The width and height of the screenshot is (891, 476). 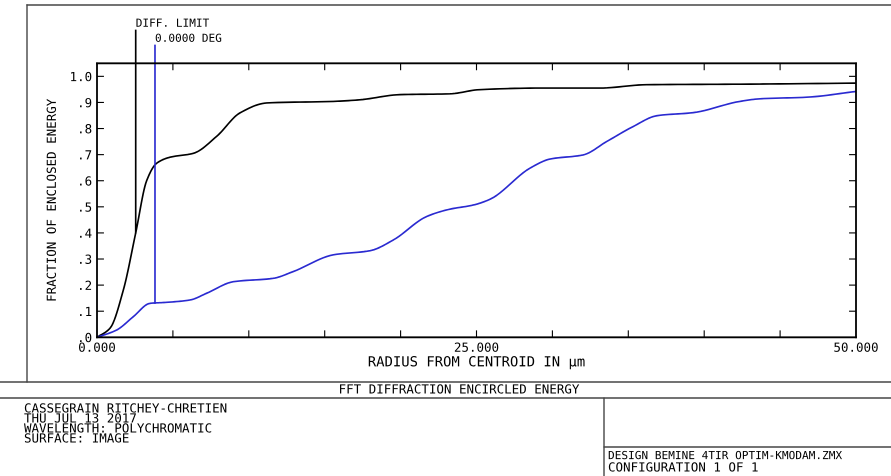 I want to click on text: CONFIGURATION 1 OF 1, so click(x=683, y=467).